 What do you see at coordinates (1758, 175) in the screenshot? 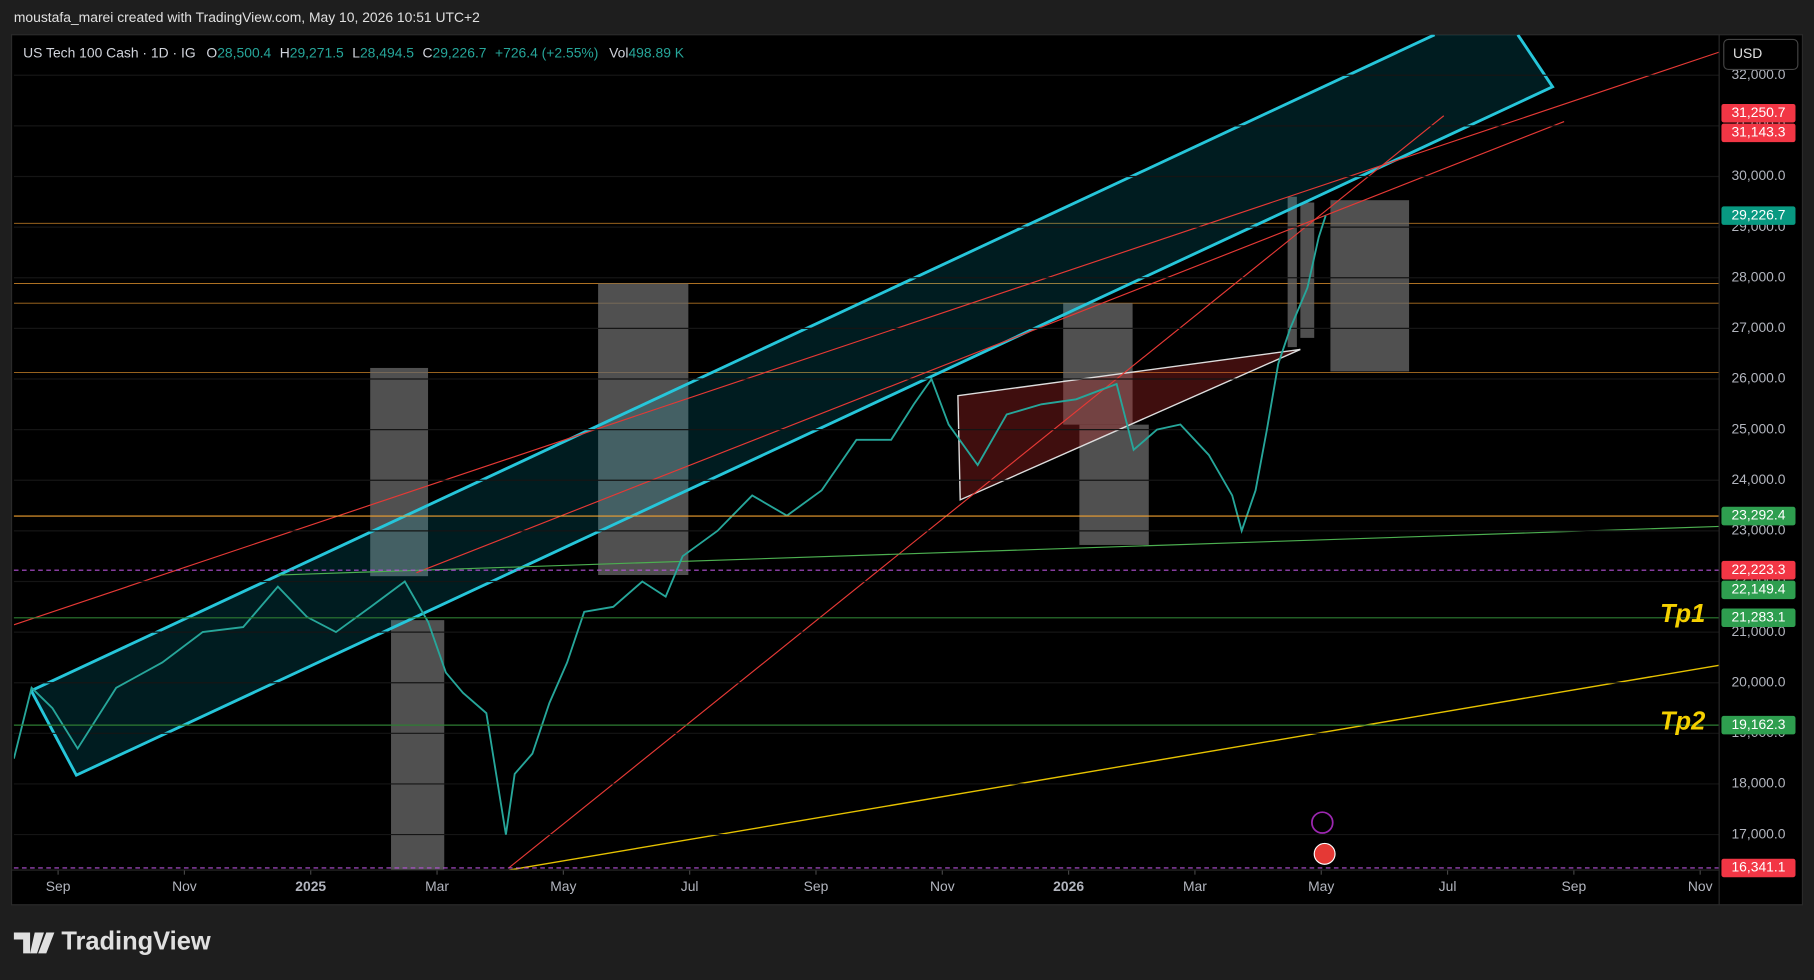
I see `y-tick-label: 30,000.0` at bounding box center [1758, 175].